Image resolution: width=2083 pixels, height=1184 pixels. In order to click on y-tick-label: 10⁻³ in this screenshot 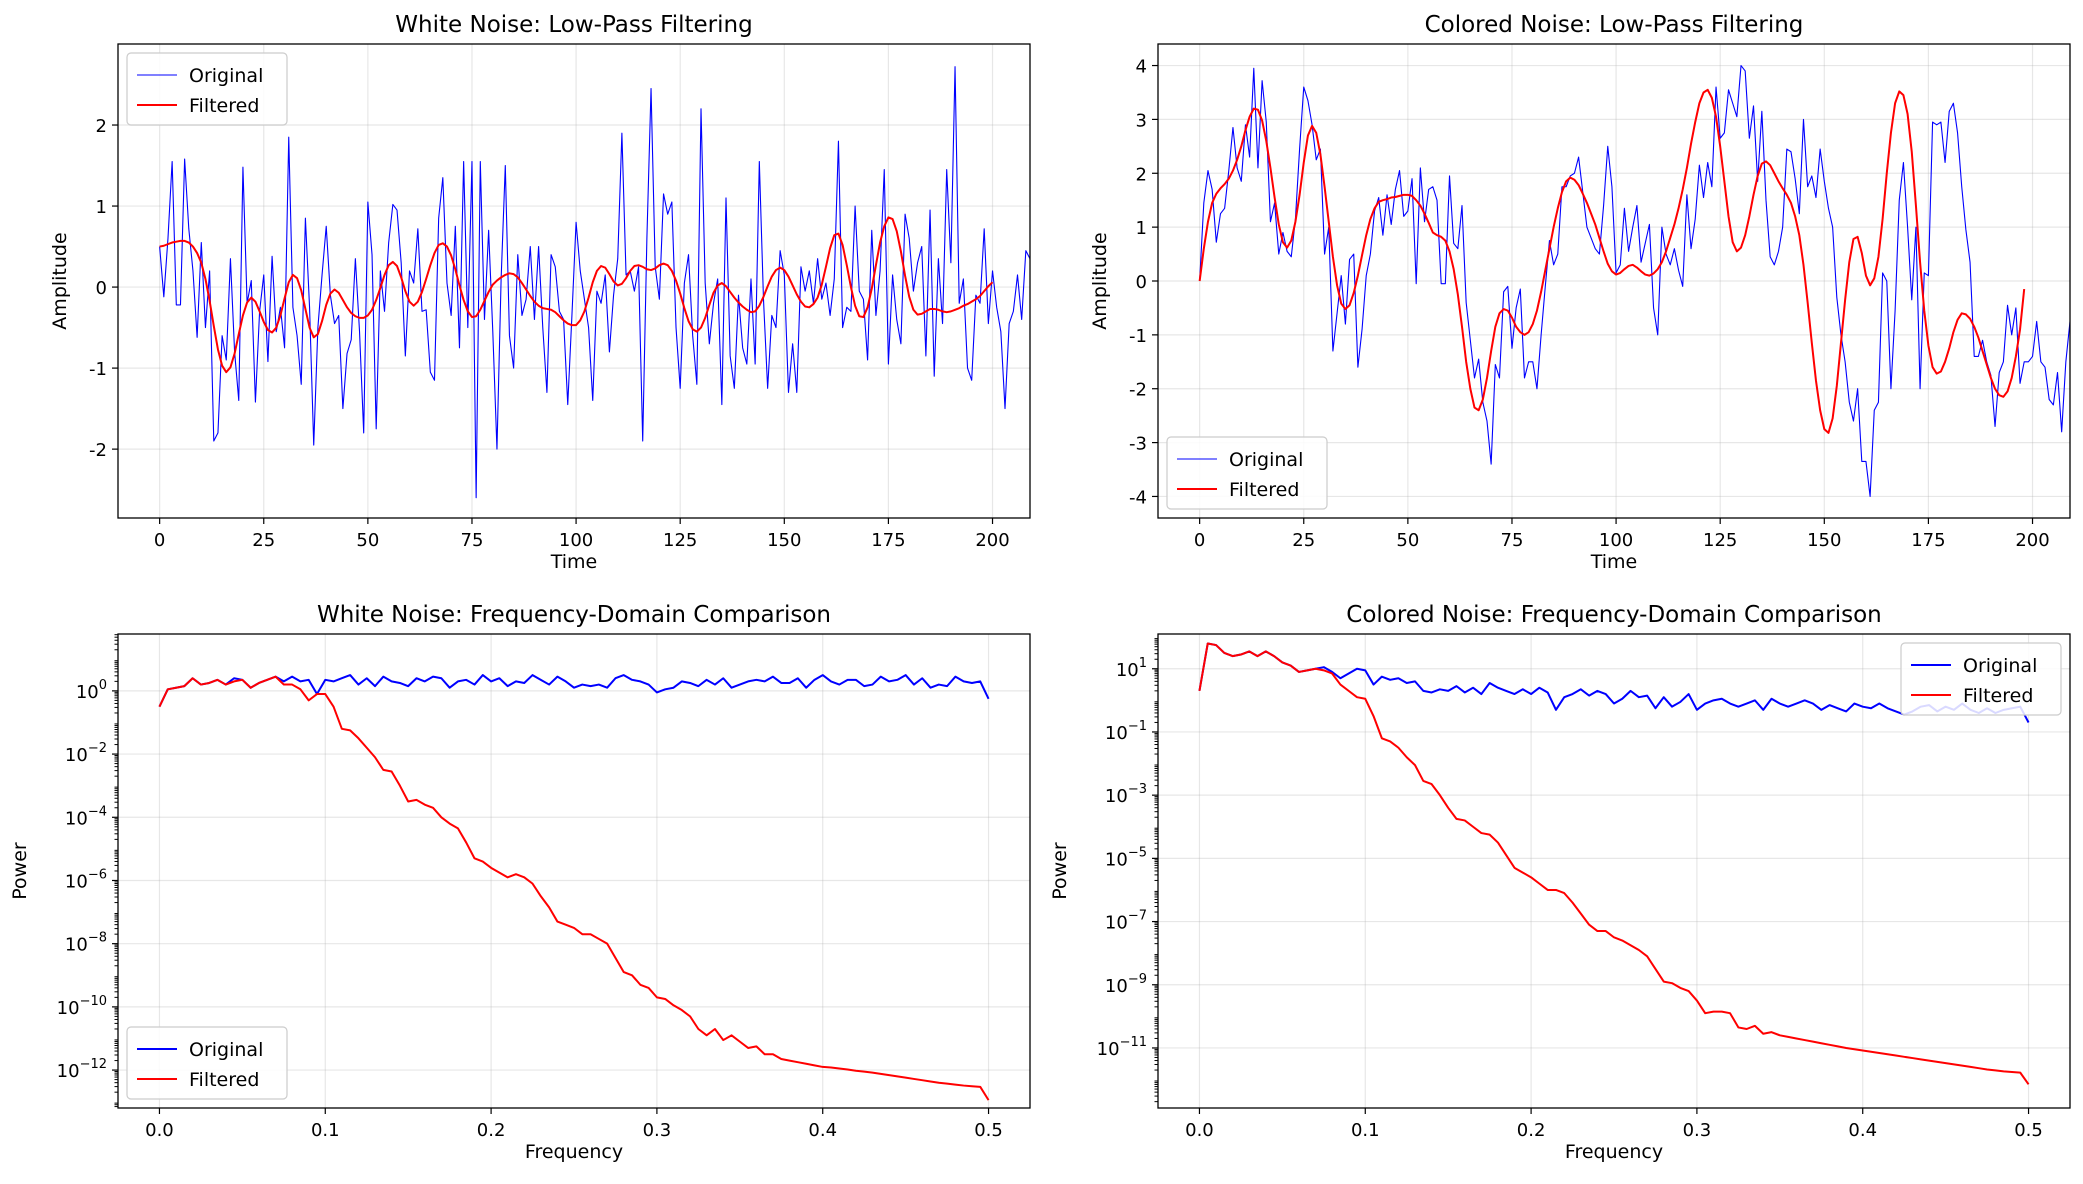, I will do `click(1126, 794)`.